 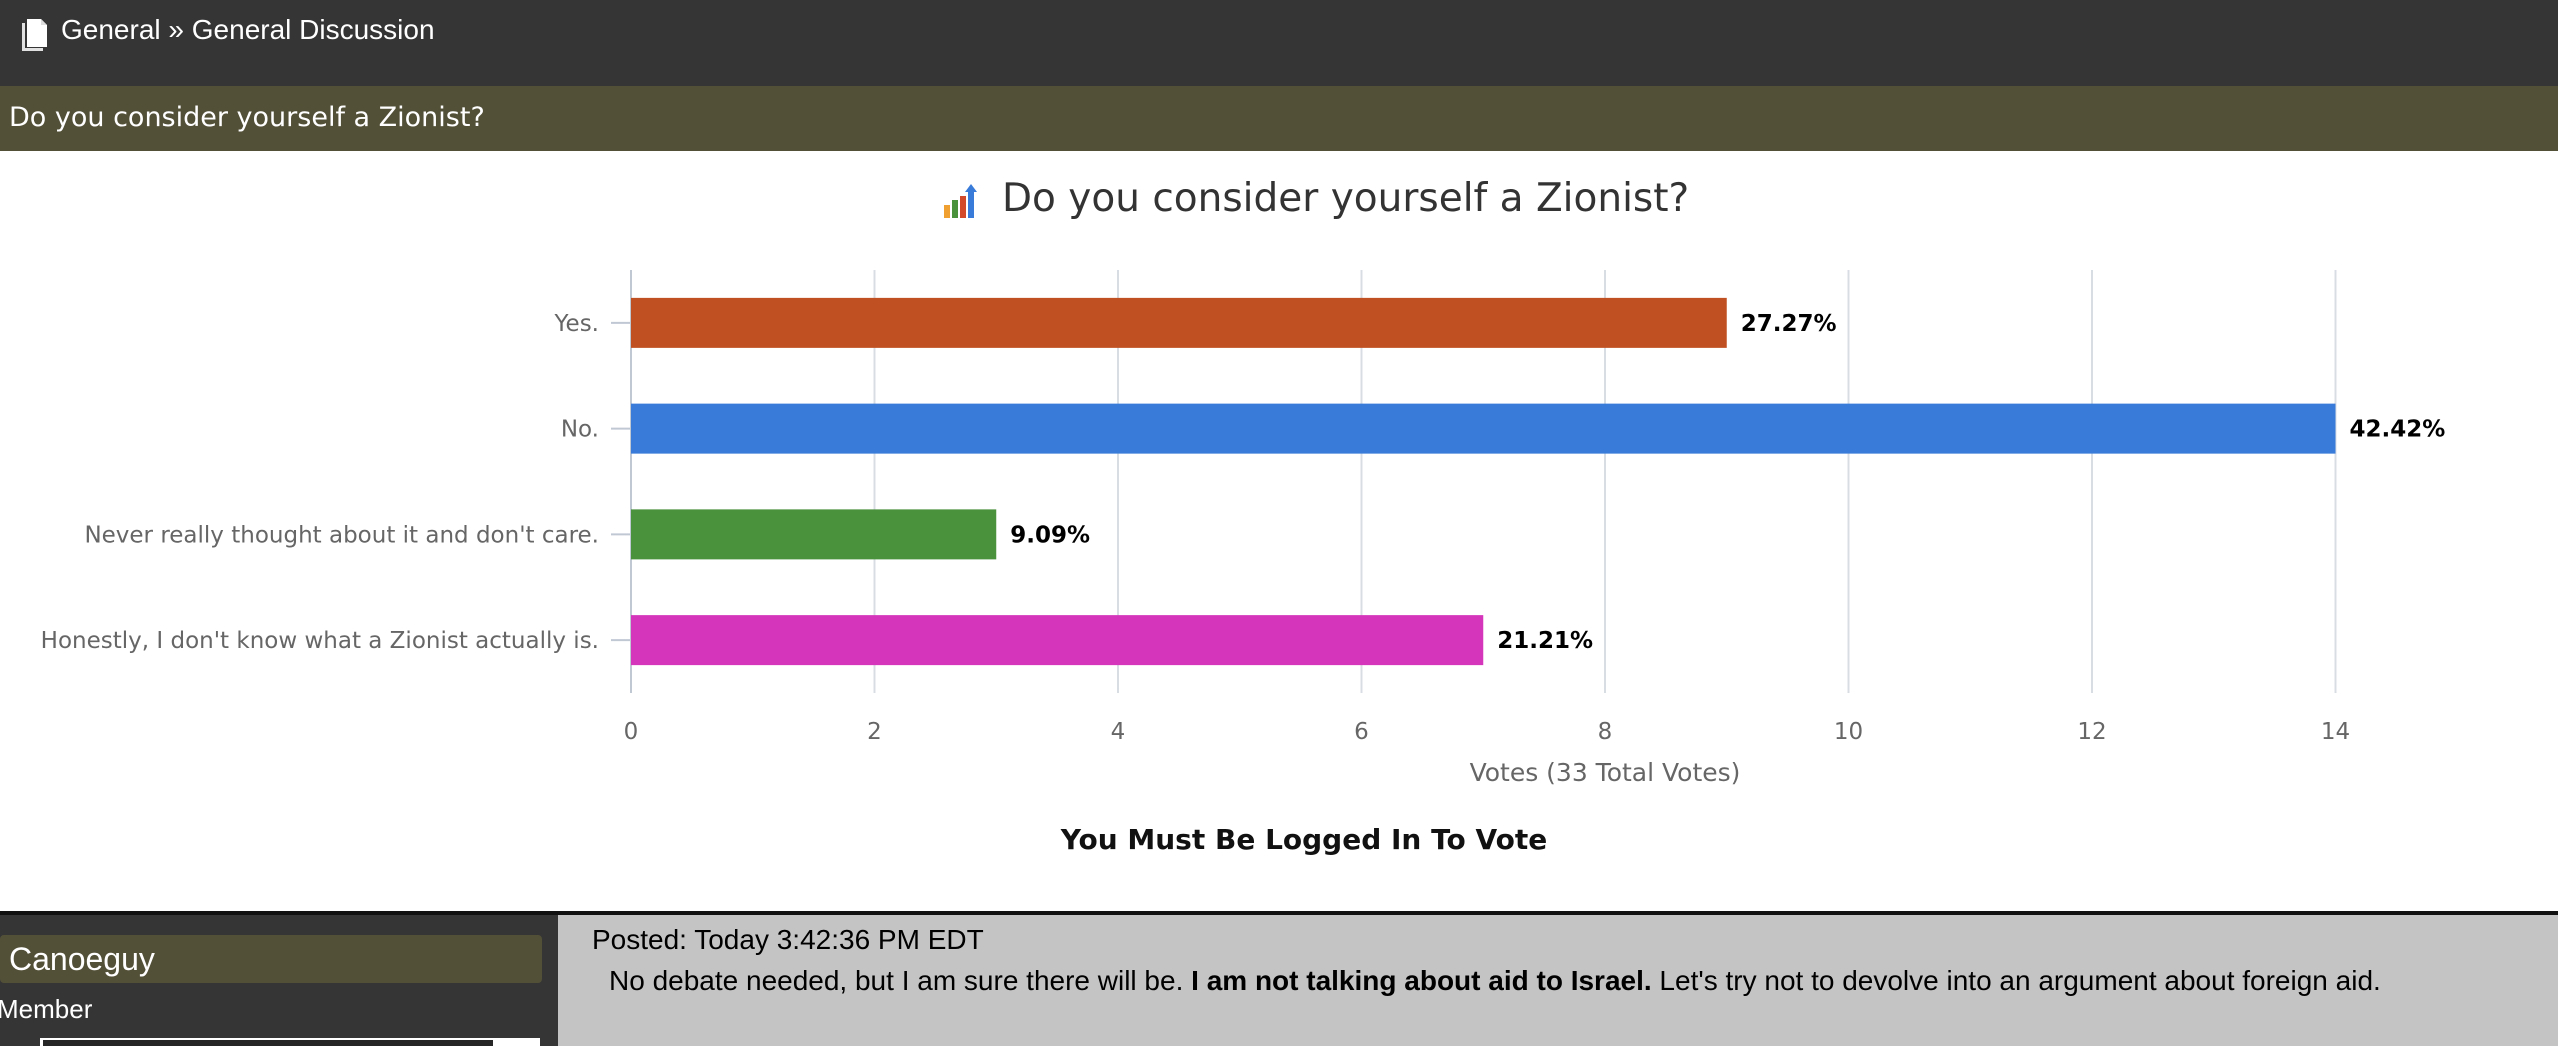 What do you see at coordinates (1279, 43) in the screenshot?
I see `top-navigation-bar: General » General Discussion` at bounding box center [1279, 43].